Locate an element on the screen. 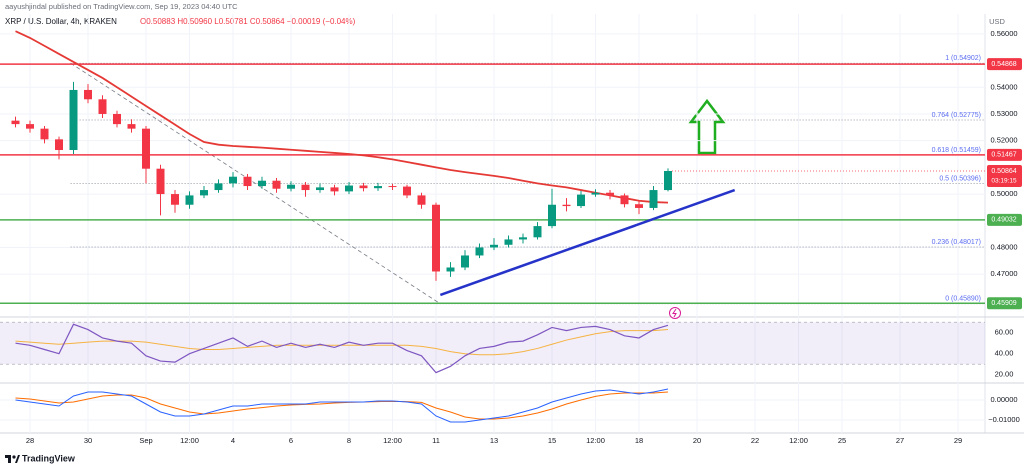 The height and width of the screenshot is (468, 1024). fib-label: 0.618 (0.51459) is located at coordinates (956, 150).